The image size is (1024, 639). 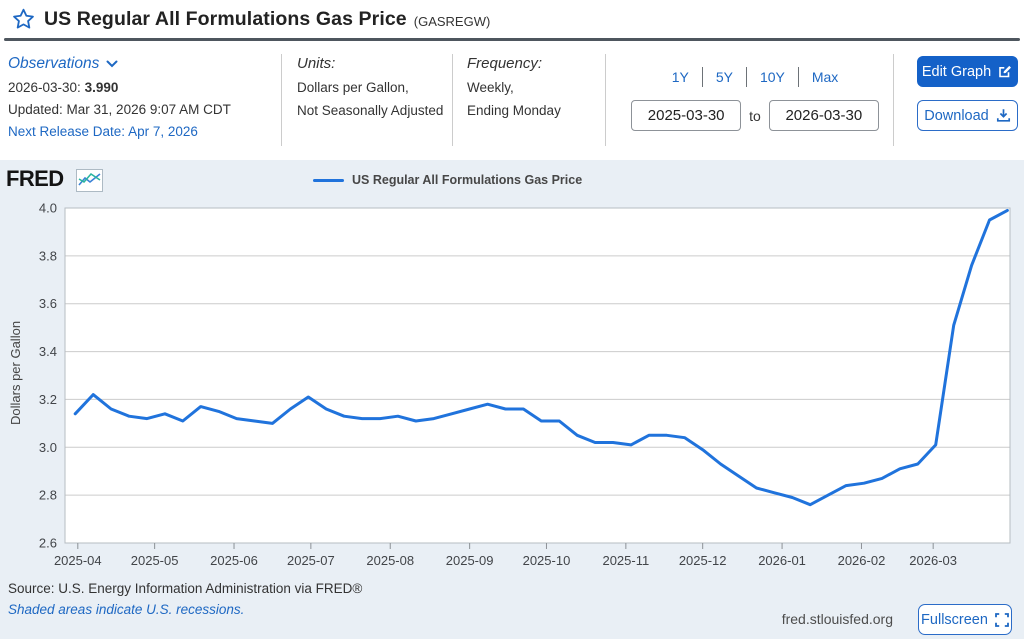 What do you see at coordinates (126, 609) in the screenshot?
I see `recessions-link: Shaded areas indicate U.S. recessions.` at bounding box center [126, 609].